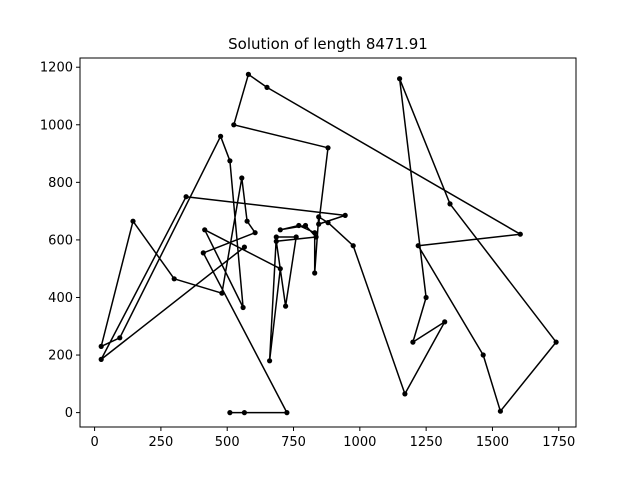  Describe the element at coordinates (359, 442) in the screenshot. I see `x-tick-label: 1000` at that location.